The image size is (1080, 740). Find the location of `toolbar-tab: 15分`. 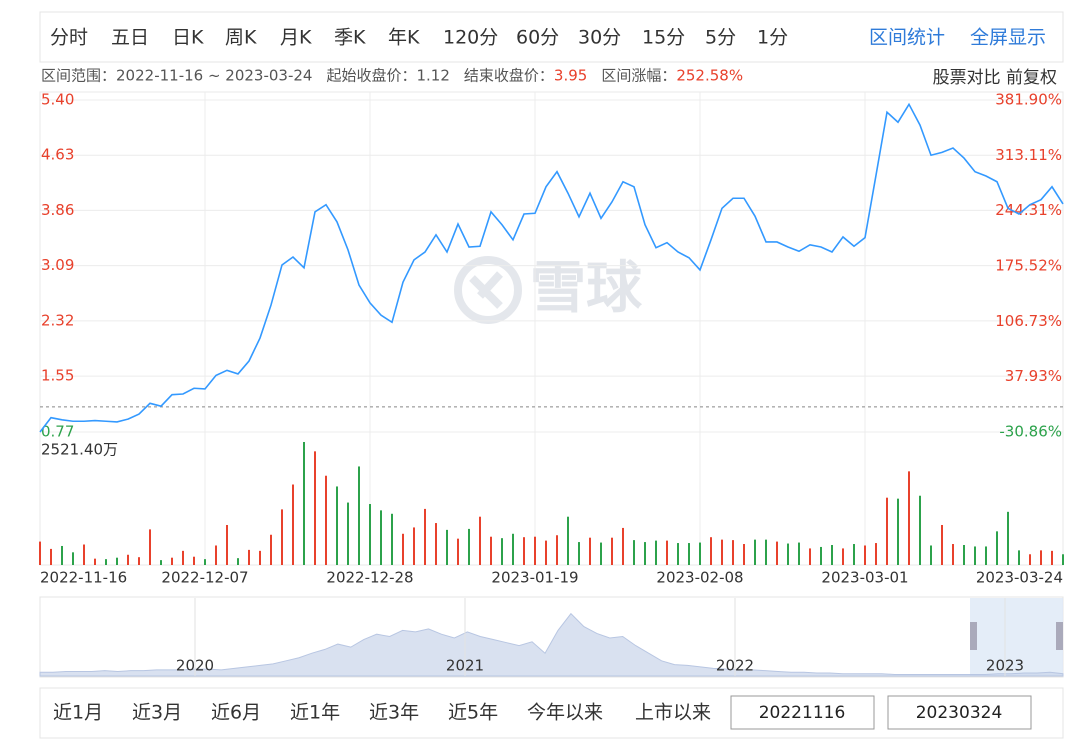

toolbar-tab: 15分 is located at coordinates (663, 38).